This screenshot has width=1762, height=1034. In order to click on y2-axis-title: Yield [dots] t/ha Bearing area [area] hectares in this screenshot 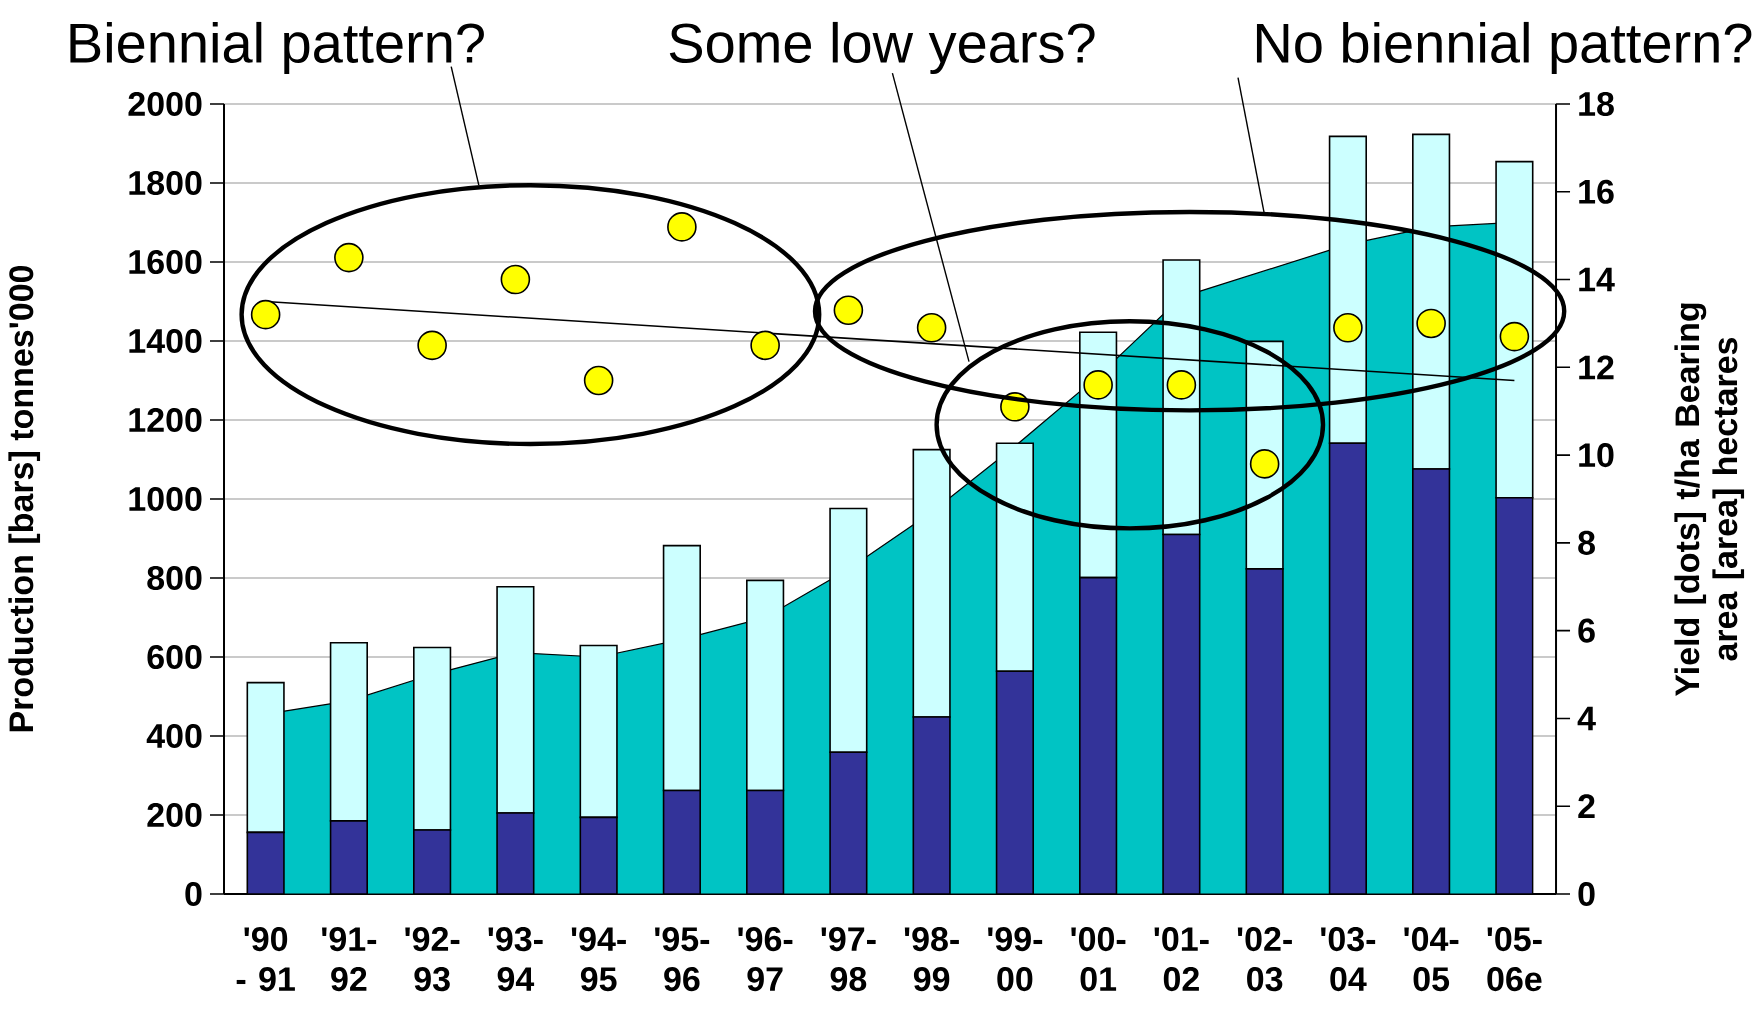, I will do `click(1709, 500)`.